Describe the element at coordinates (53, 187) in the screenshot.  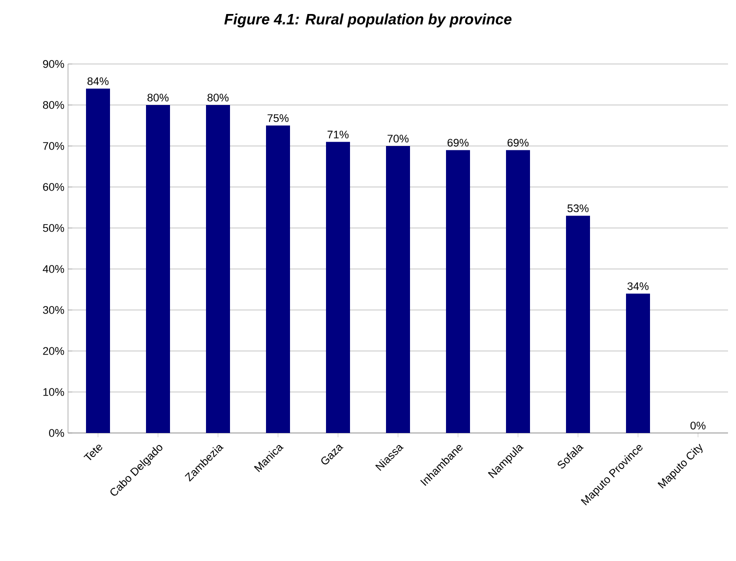
I see `y-tick-label: 60%` at that location.